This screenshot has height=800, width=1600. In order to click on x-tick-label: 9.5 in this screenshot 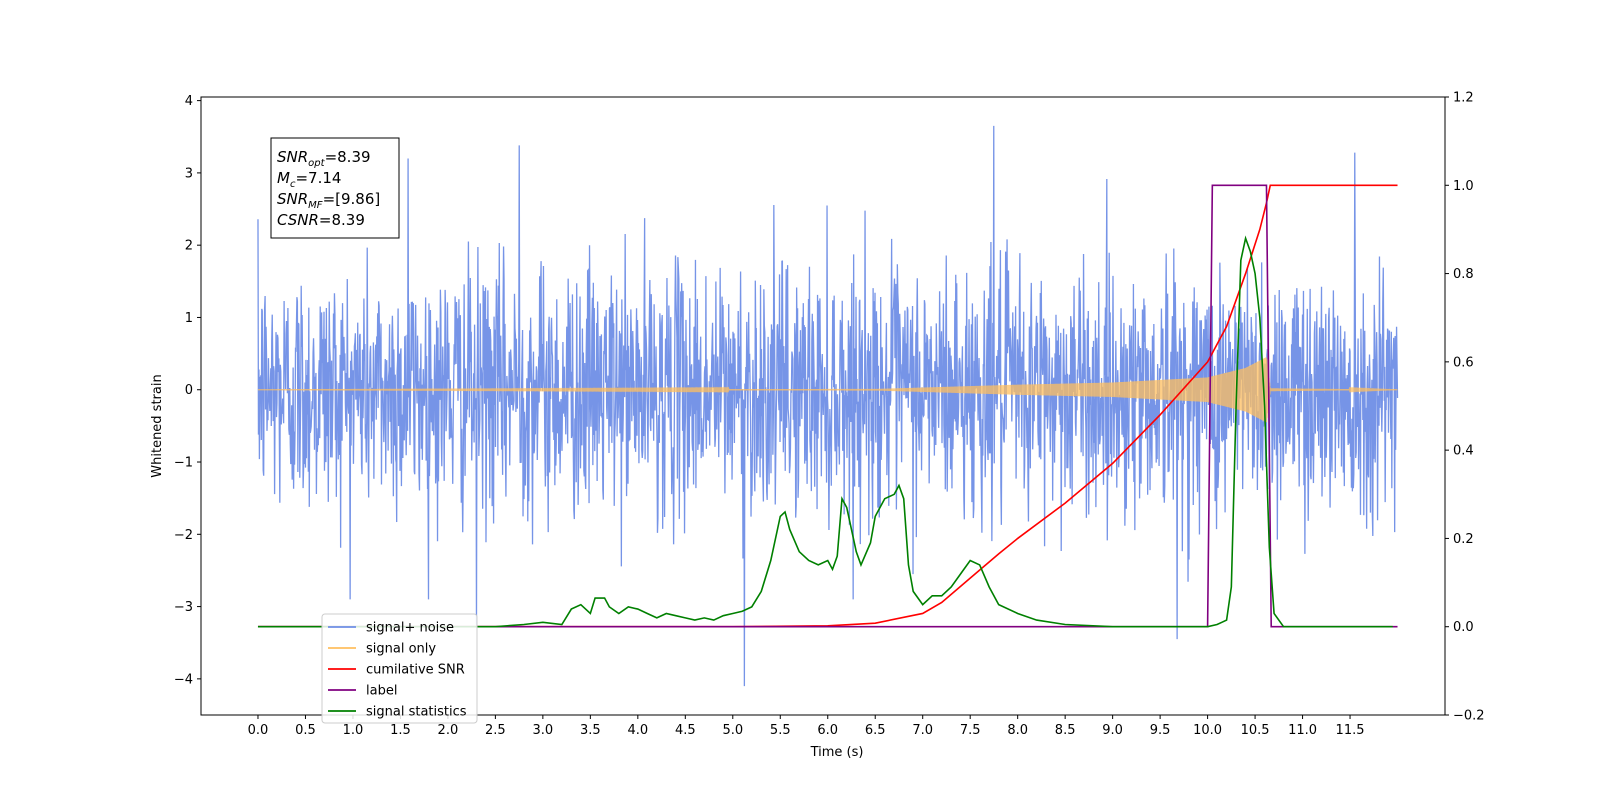, I will do `click(1160, 730)`.